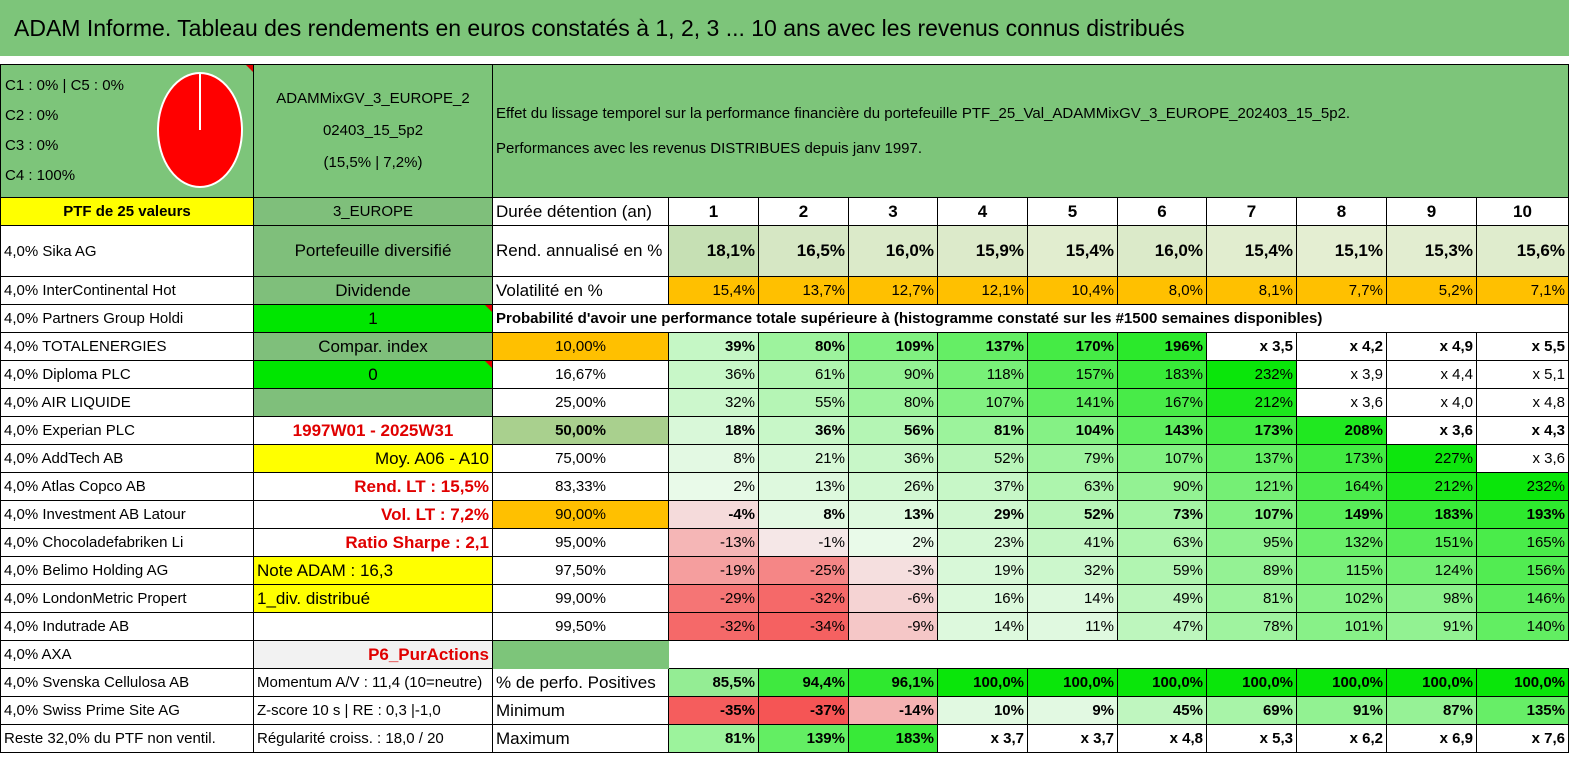 Image resolution: width=1569 pixels, height=782 pixels. What do you see at coordinates (1522, 486) in the screenshot?
I see `probability-value: 232%` at bounding box center [1522, 486].